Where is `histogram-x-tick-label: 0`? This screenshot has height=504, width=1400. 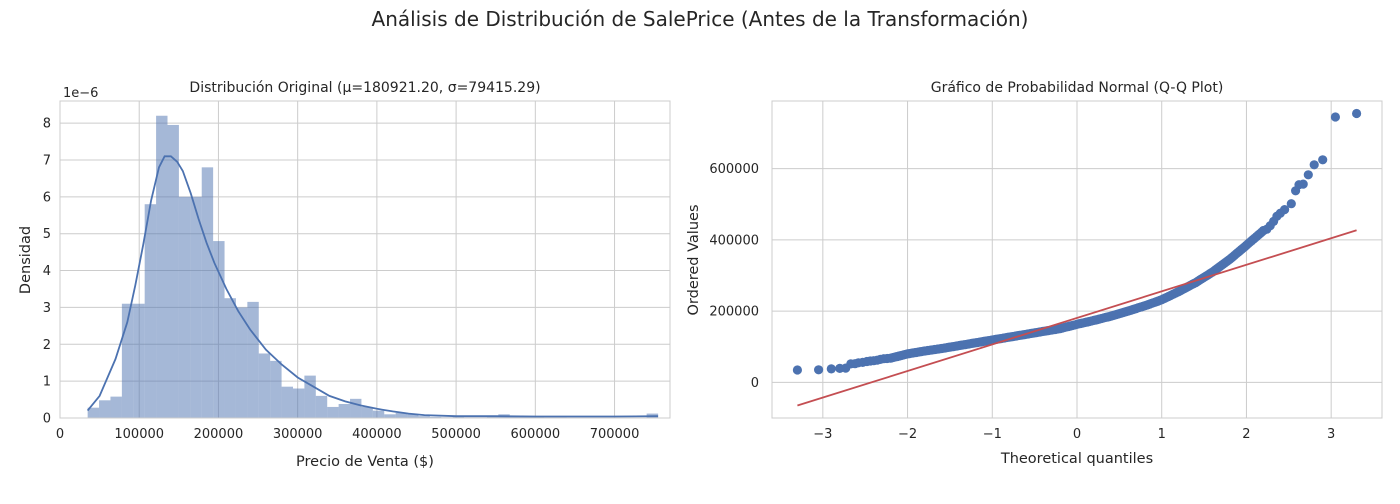 histogram-x-tick-label: 0 is located at coordinates (60, 434).